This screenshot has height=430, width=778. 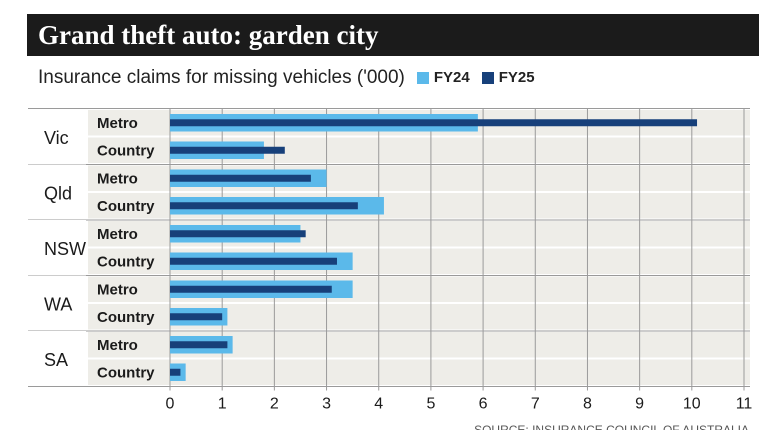 I want to click on x-tick-label: 9, so click(x=639, y=404).